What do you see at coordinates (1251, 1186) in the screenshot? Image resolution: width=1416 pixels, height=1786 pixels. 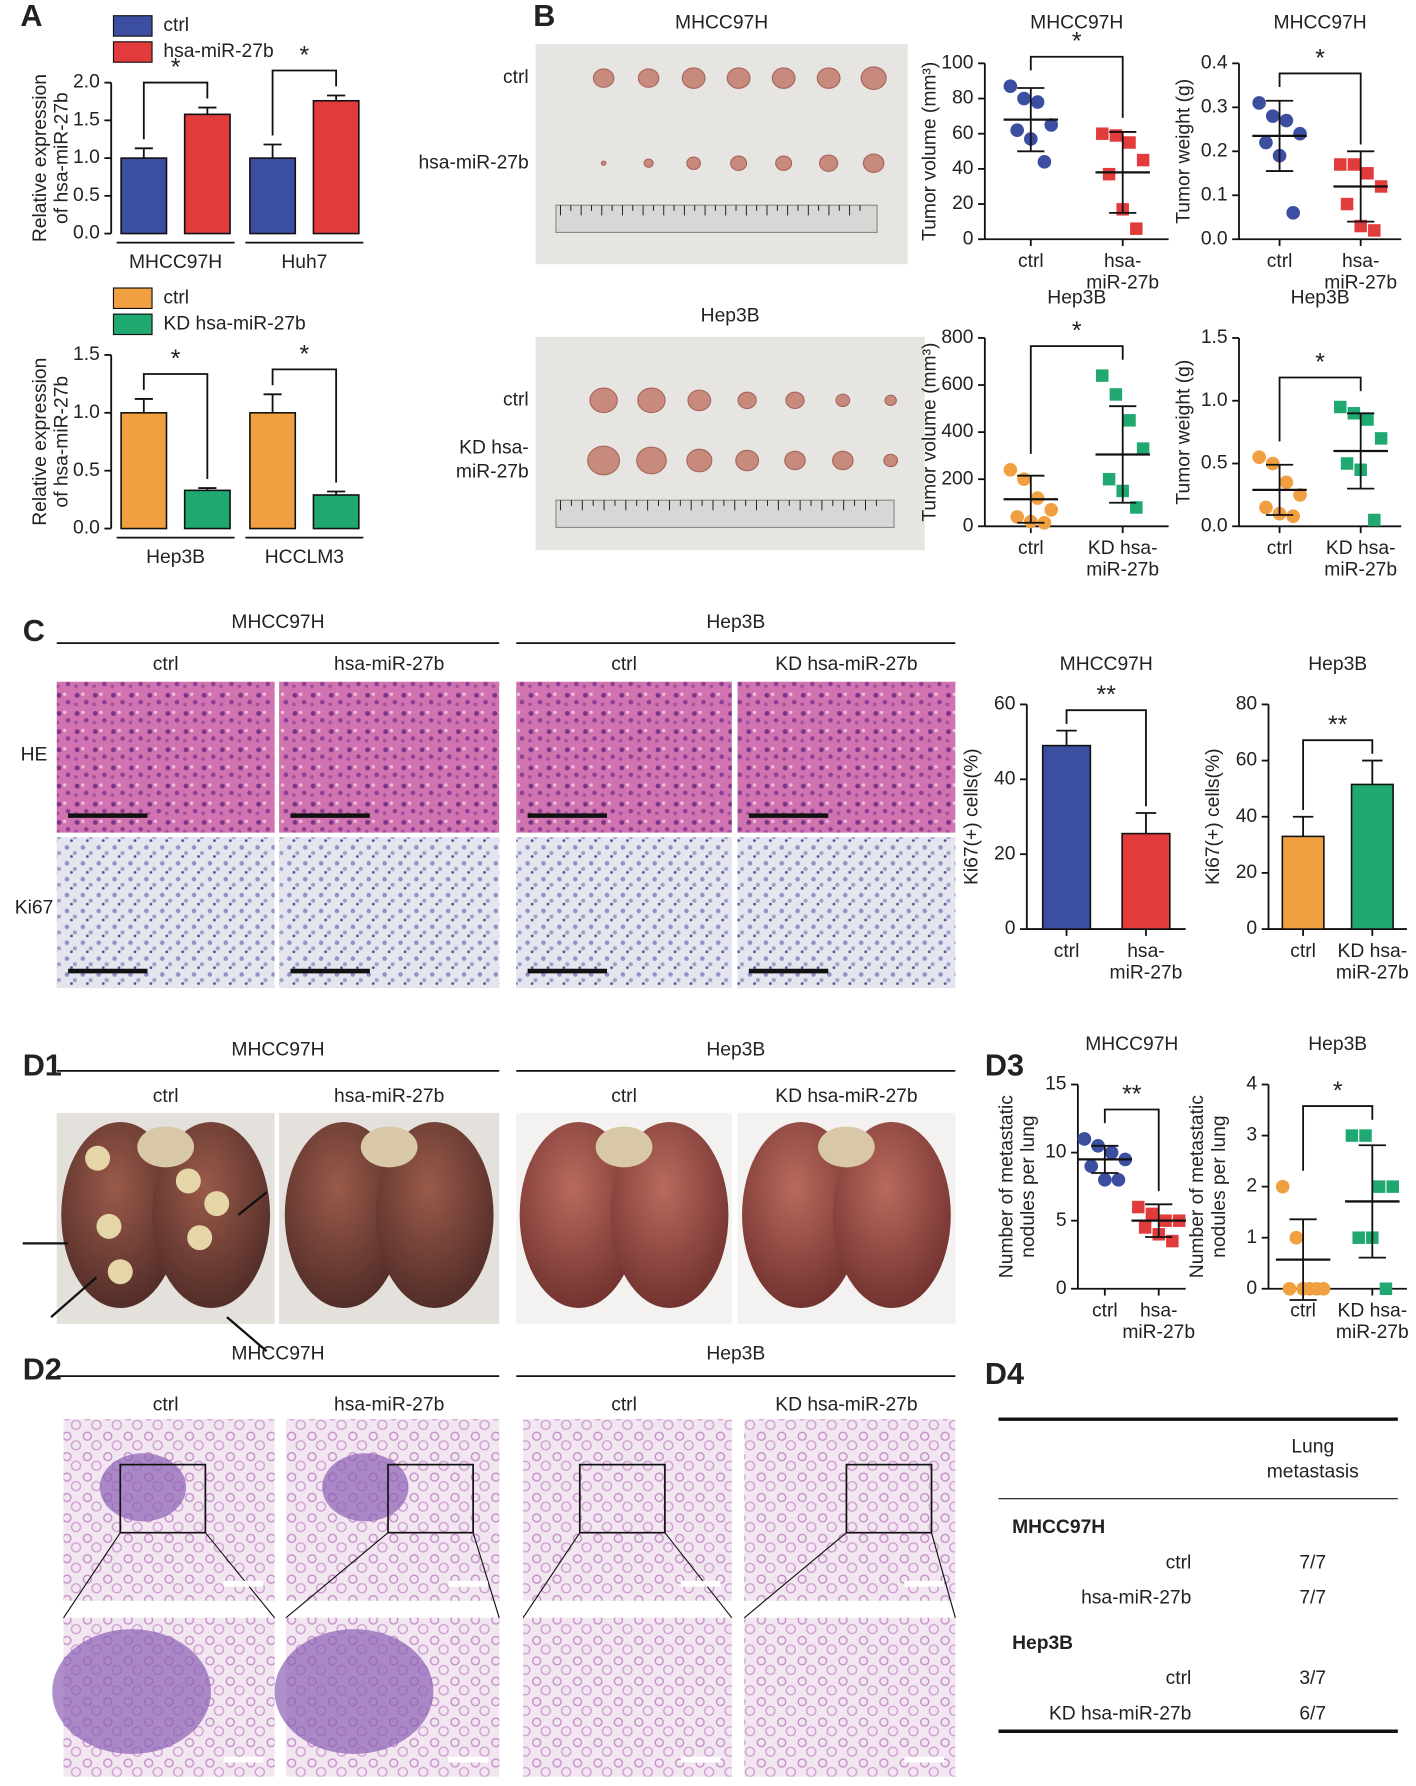 I see `y-tick-label: 2` at bounding box center [1251, 1186].